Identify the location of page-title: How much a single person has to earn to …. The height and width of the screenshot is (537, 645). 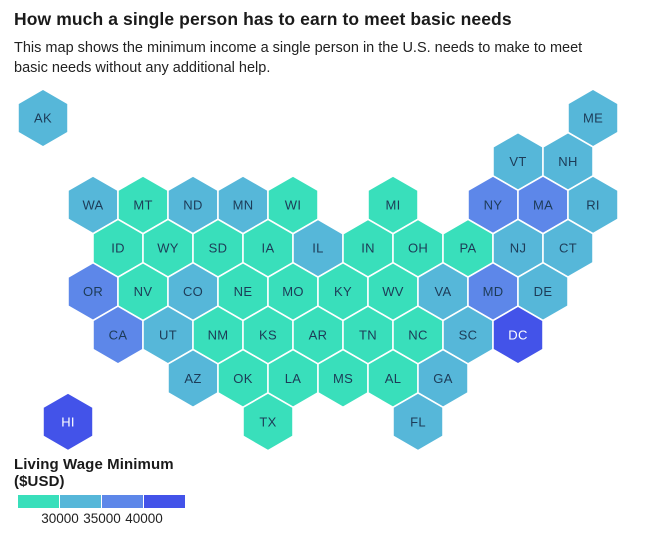
(263, 19).